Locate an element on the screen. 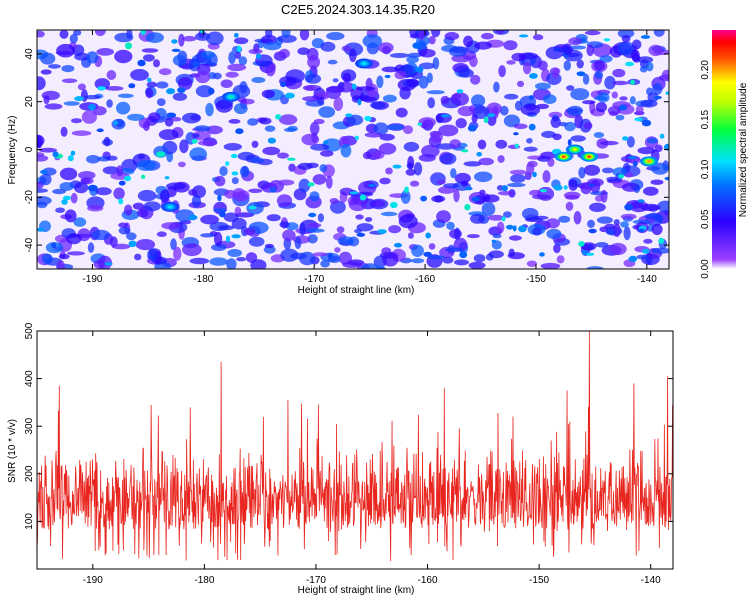 This screenshot has width=750, height=600. snr-x-axis-label: Height of straight line (km) is located at coordinates (356, 590).